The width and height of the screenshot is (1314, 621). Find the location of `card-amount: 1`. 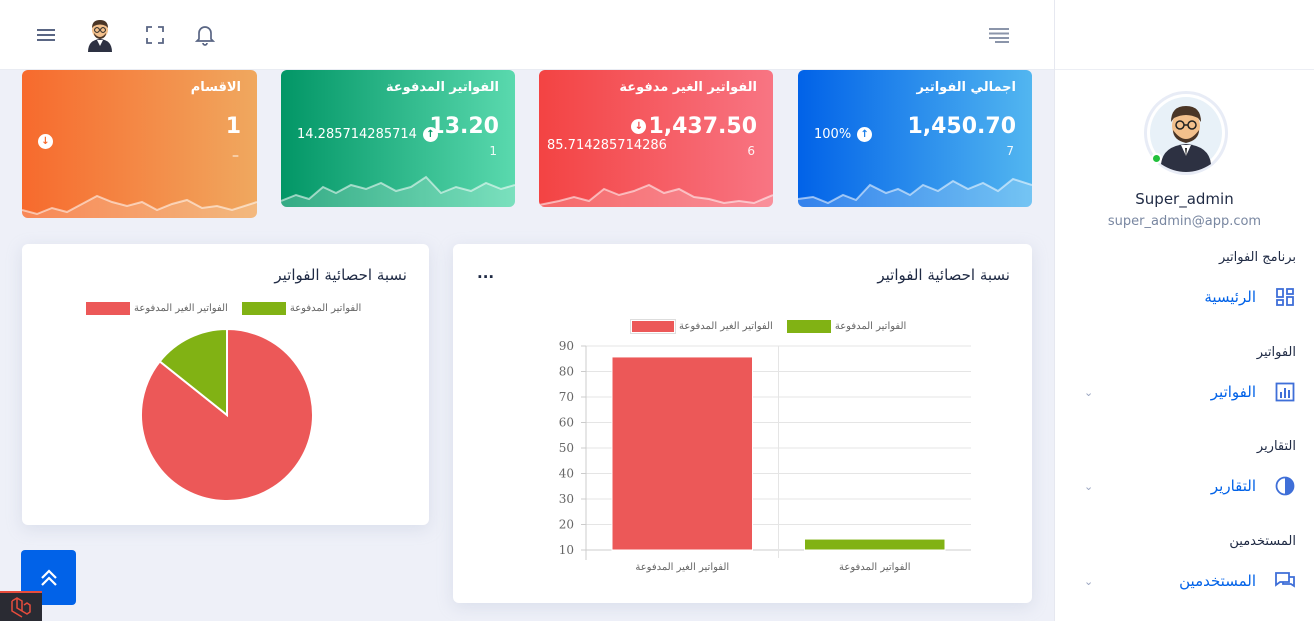

card-amount: 1 is located at coordinates (233, 126).